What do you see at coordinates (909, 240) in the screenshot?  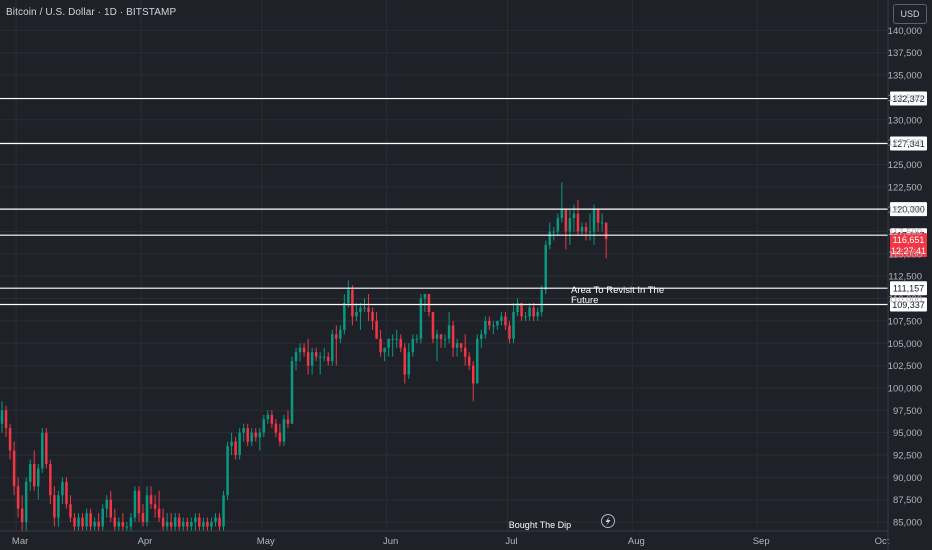 I see `last-price-label: 116,651` at bounding box center [909, 240].